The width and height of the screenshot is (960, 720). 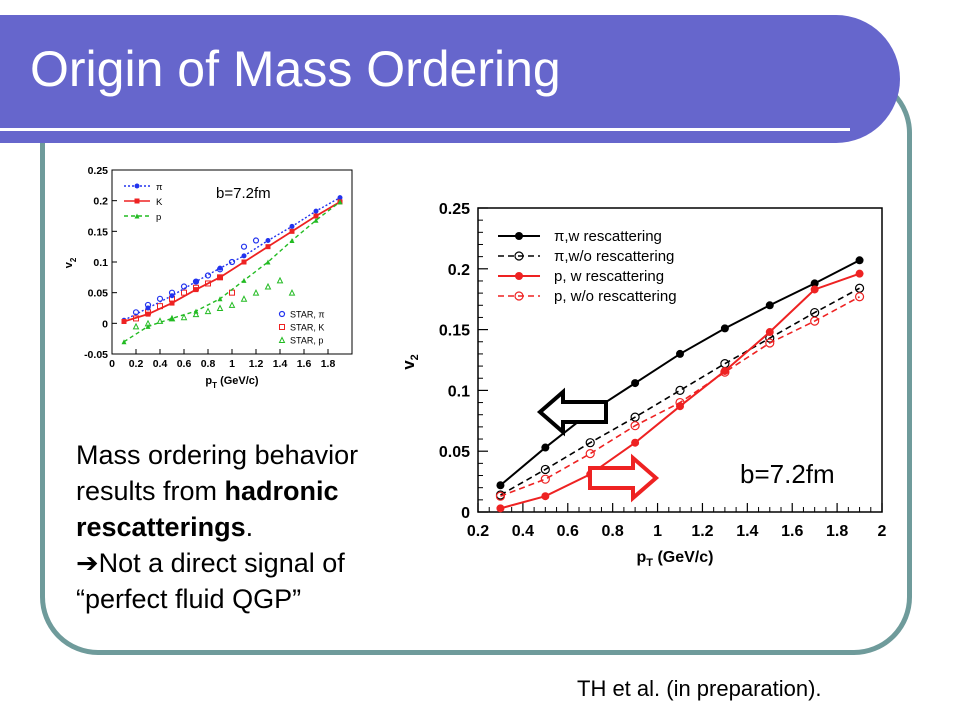 I want to click on body-line-1: Mass ordering behavior, so click(x=217, y=455).